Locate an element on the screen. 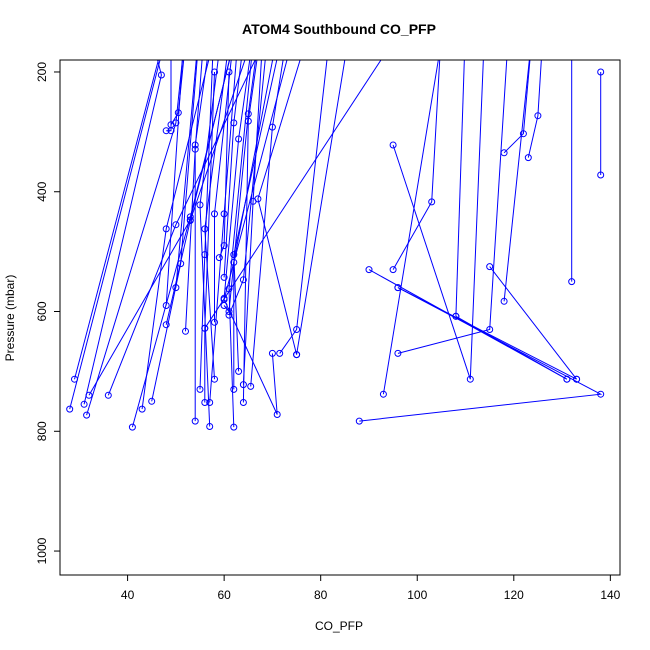 Image resolution: width=650 pixels, height=650 pixels. chart-title: ATOM4 Southbound CO_PFP is located at coordinates (339, 29).